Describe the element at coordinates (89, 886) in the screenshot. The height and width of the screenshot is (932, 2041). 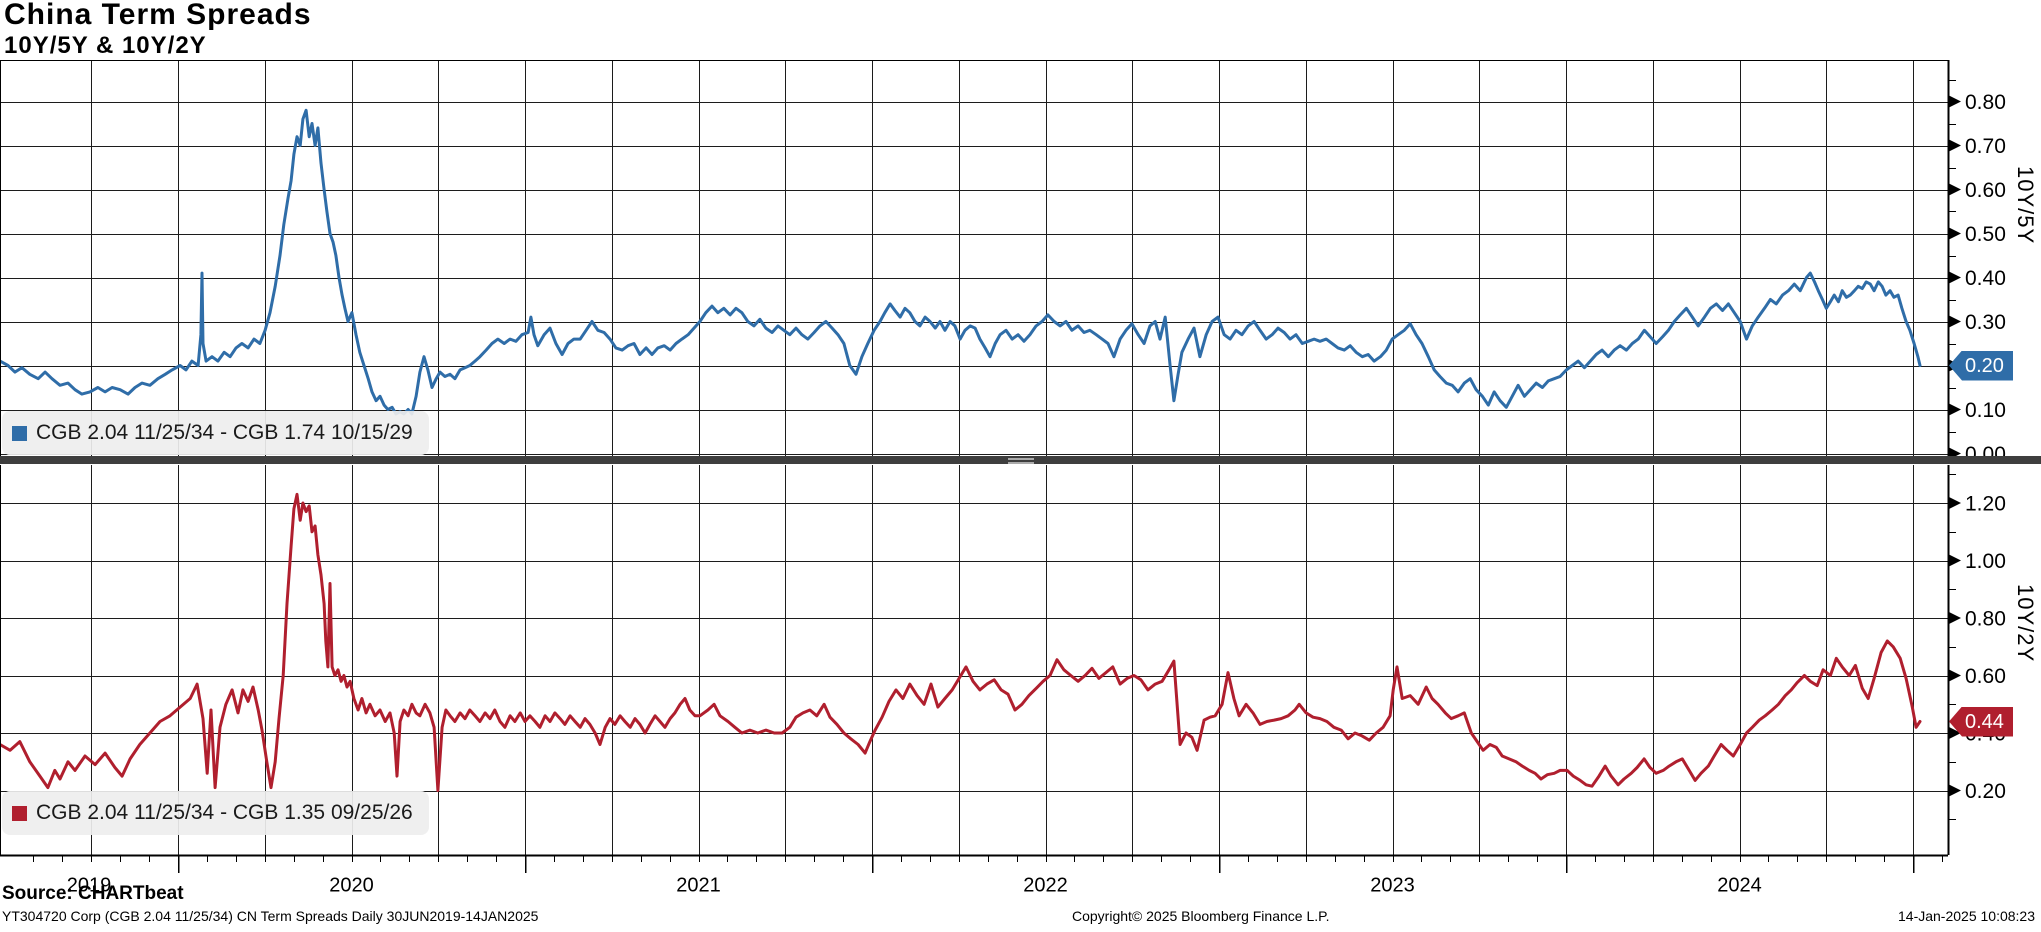
I see `x-year-label: 2019` at that location.